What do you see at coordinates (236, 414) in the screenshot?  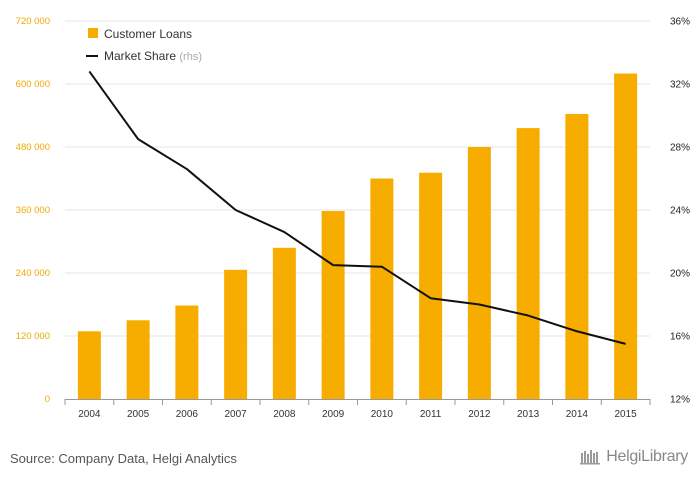 I see `x-tick-label: 2007` at bounding box center [236, 414].